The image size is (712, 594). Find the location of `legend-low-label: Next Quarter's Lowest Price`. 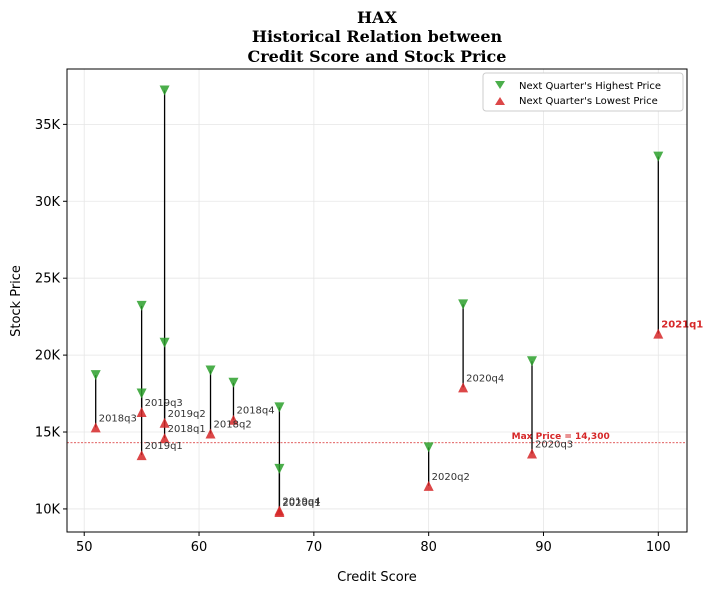

legend-low-label: Next Quarter's Lowest Price is located at coordinates (588, 101).